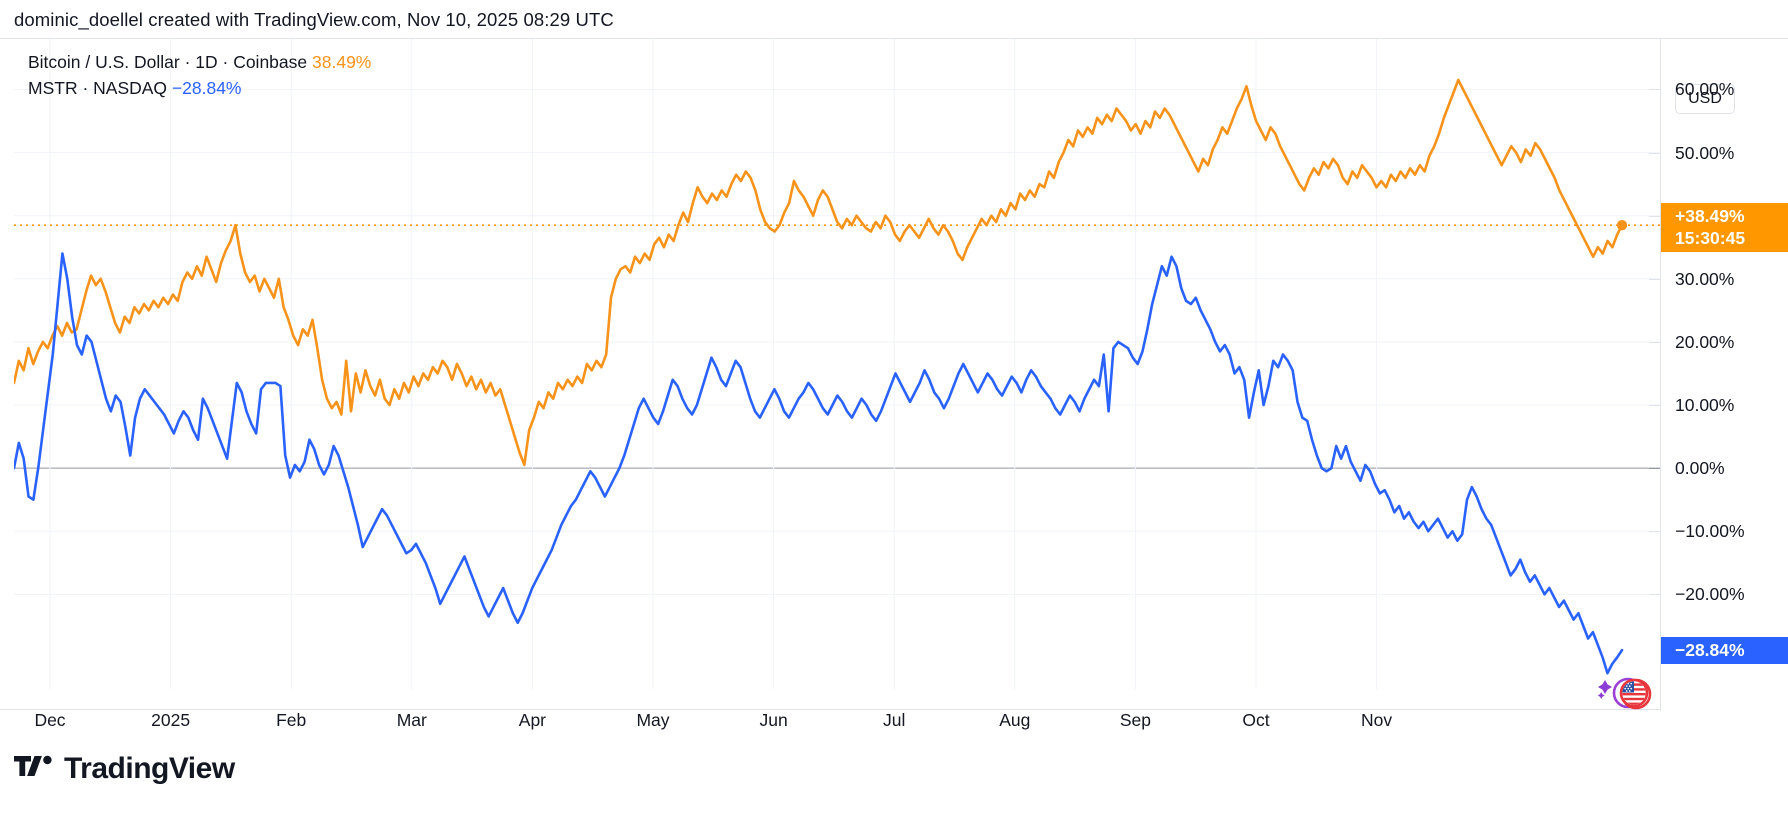  Describe the element at coordinates (1705, 405) in the screenshot. I see `price-axis-tick: 10.00%` at that location.